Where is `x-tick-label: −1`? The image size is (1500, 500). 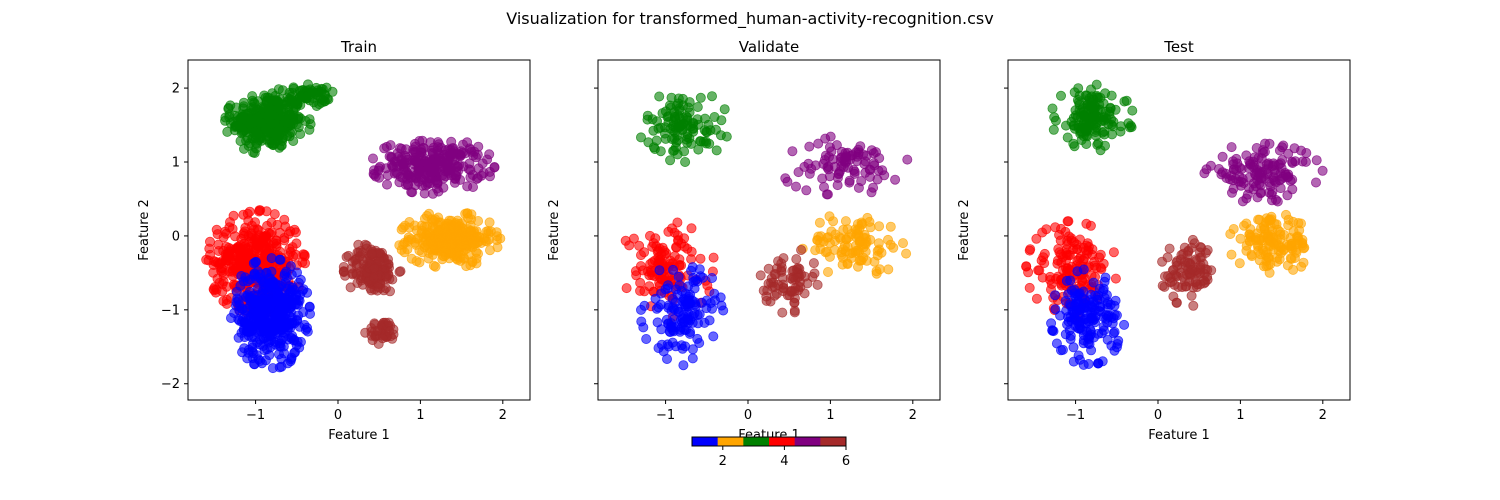 x-tick-label: −1 is located at coordinates (255, 415).